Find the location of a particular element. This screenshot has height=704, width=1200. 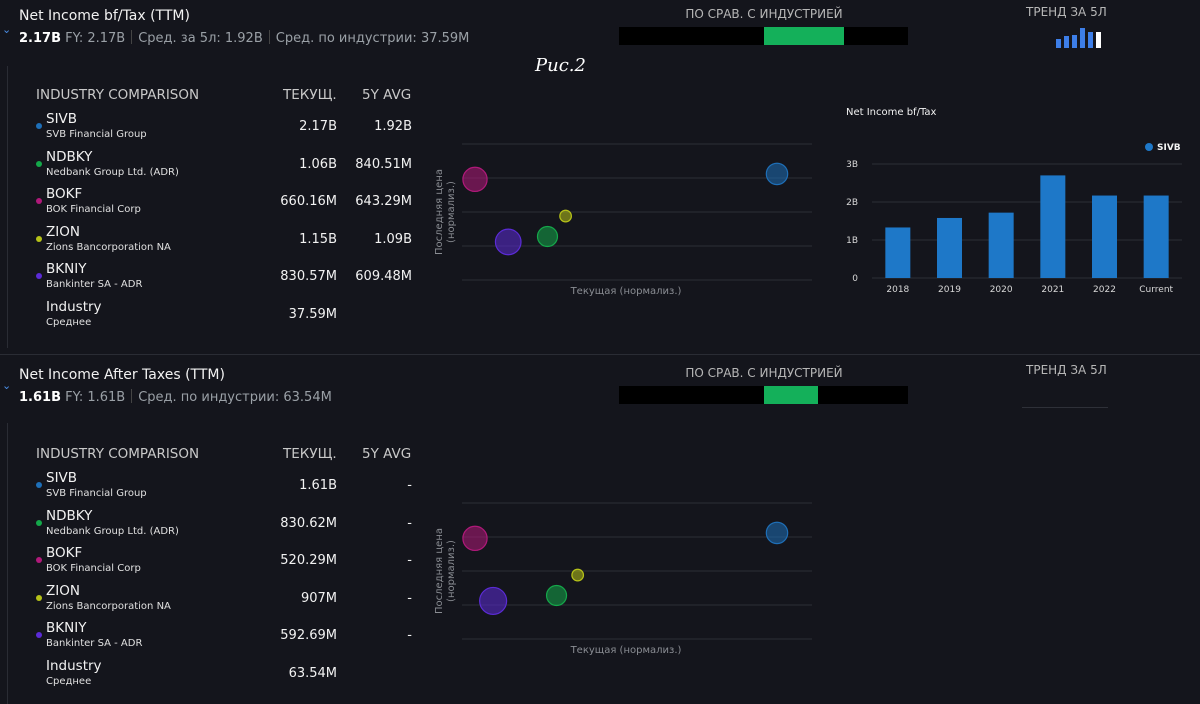

compare-label: ПО СРАВ. С ИНДУСТРИЕЙ is located at coordinates (764, 373).